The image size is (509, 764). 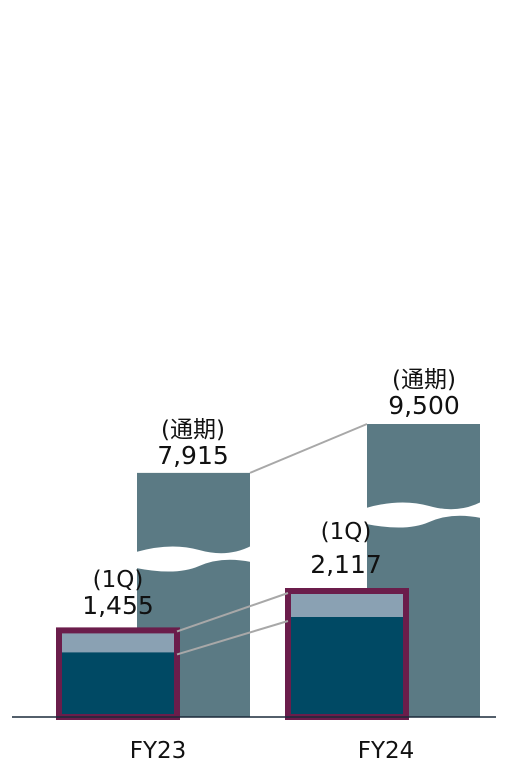 I want to click on axis-break-fy23, so click(x=193, y=559).